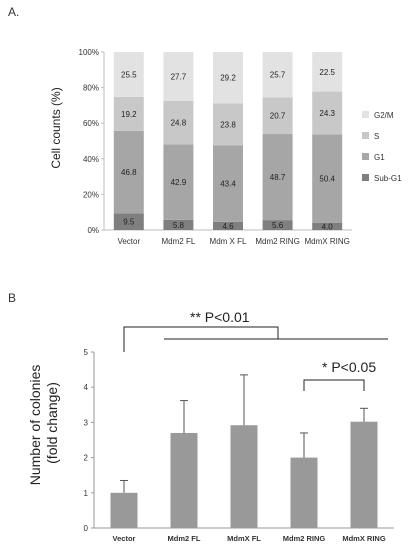  Describe the element at coordinates (379, 157) in the screenshot. I see `chart-a-legend-label: G1` at that location.